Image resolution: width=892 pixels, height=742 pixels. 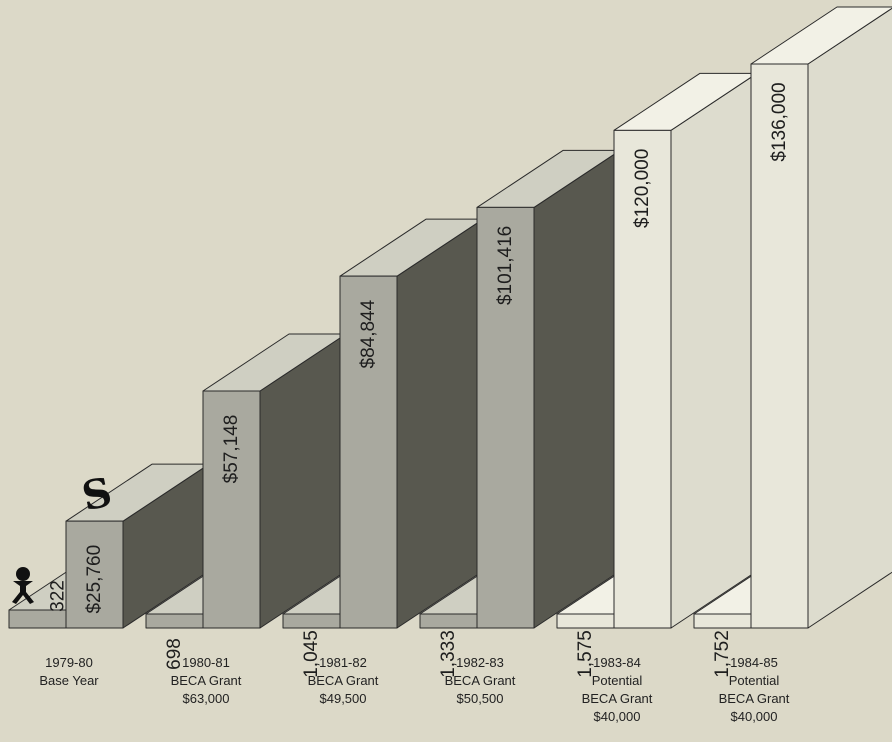 What do you see at coordinates (505, 417) in the screenshot?
I see `bar-big-3-front` at bounding box center [505, 417].